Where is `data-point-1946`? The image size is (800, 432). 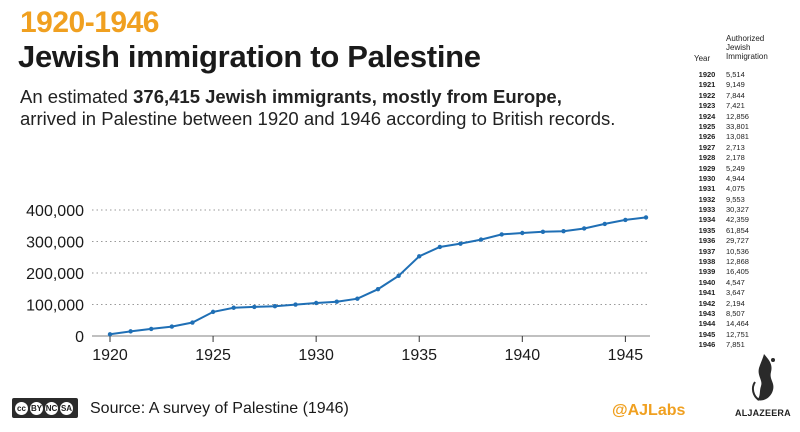
data-point-1946 is located at coordinates (646, 217).